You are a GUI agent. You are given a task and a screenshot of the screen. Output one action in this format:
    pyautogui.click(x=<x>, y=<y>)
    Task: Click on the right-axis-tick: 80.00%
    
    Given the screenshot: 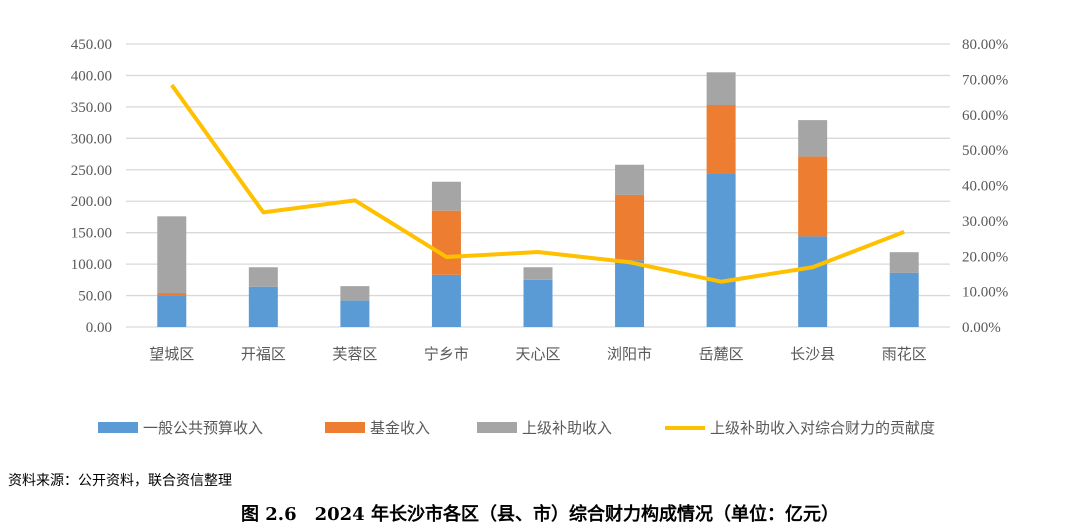 What is the action you would take?
    pyautogui.click(x=985, y=45)
    